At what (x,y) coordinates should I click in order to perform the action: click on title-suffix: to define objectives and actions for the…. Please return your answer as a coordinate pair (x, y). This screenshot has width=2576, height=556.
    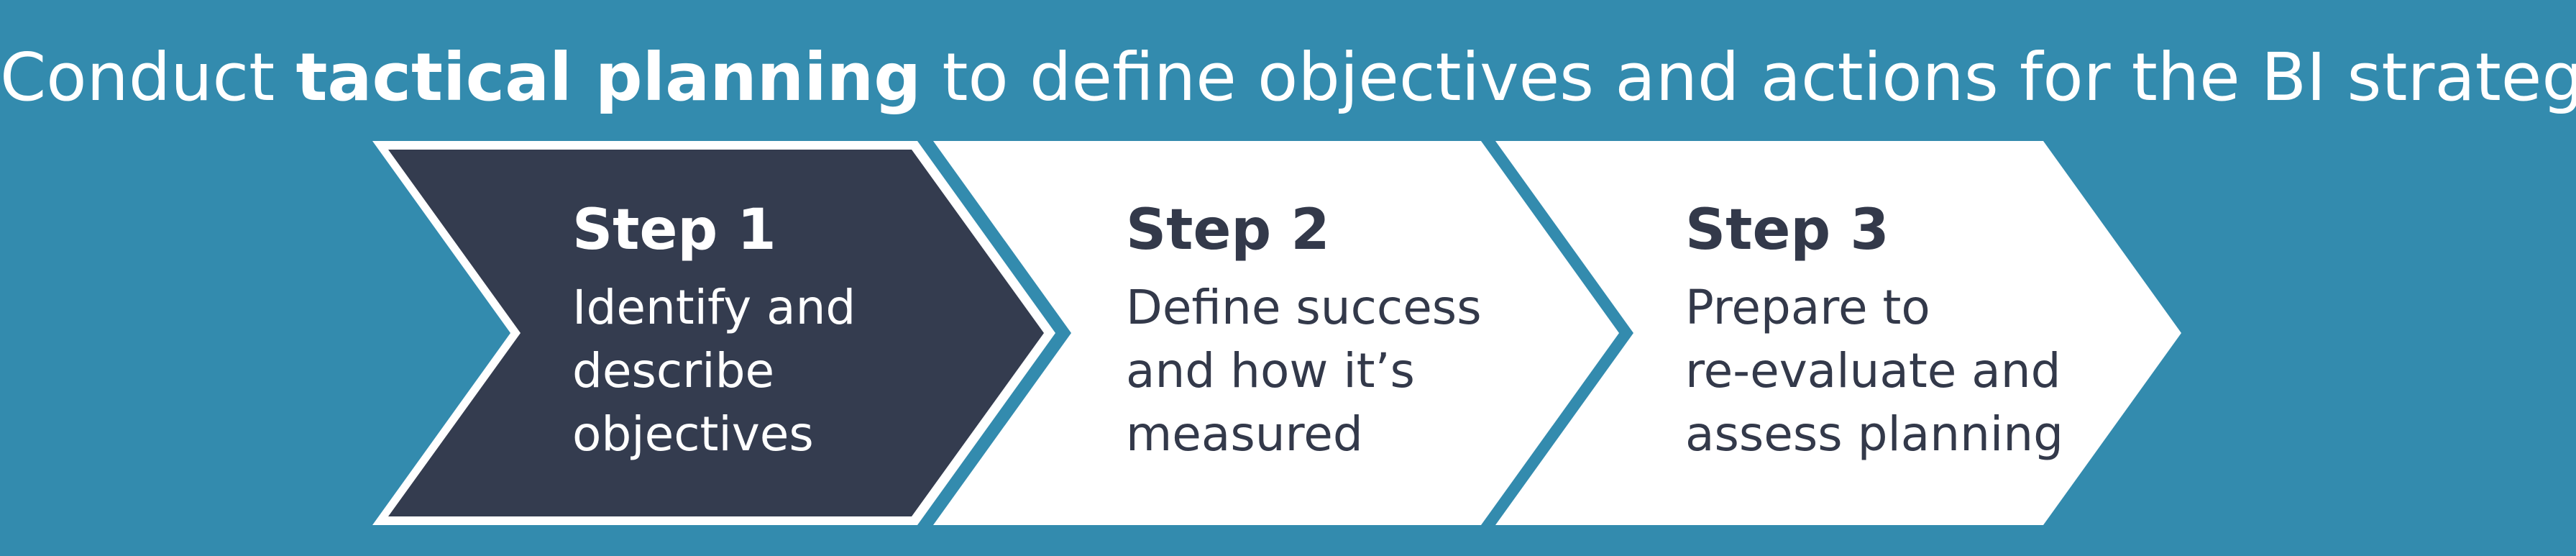
    Looking at the image, I should click on (1749, 77).